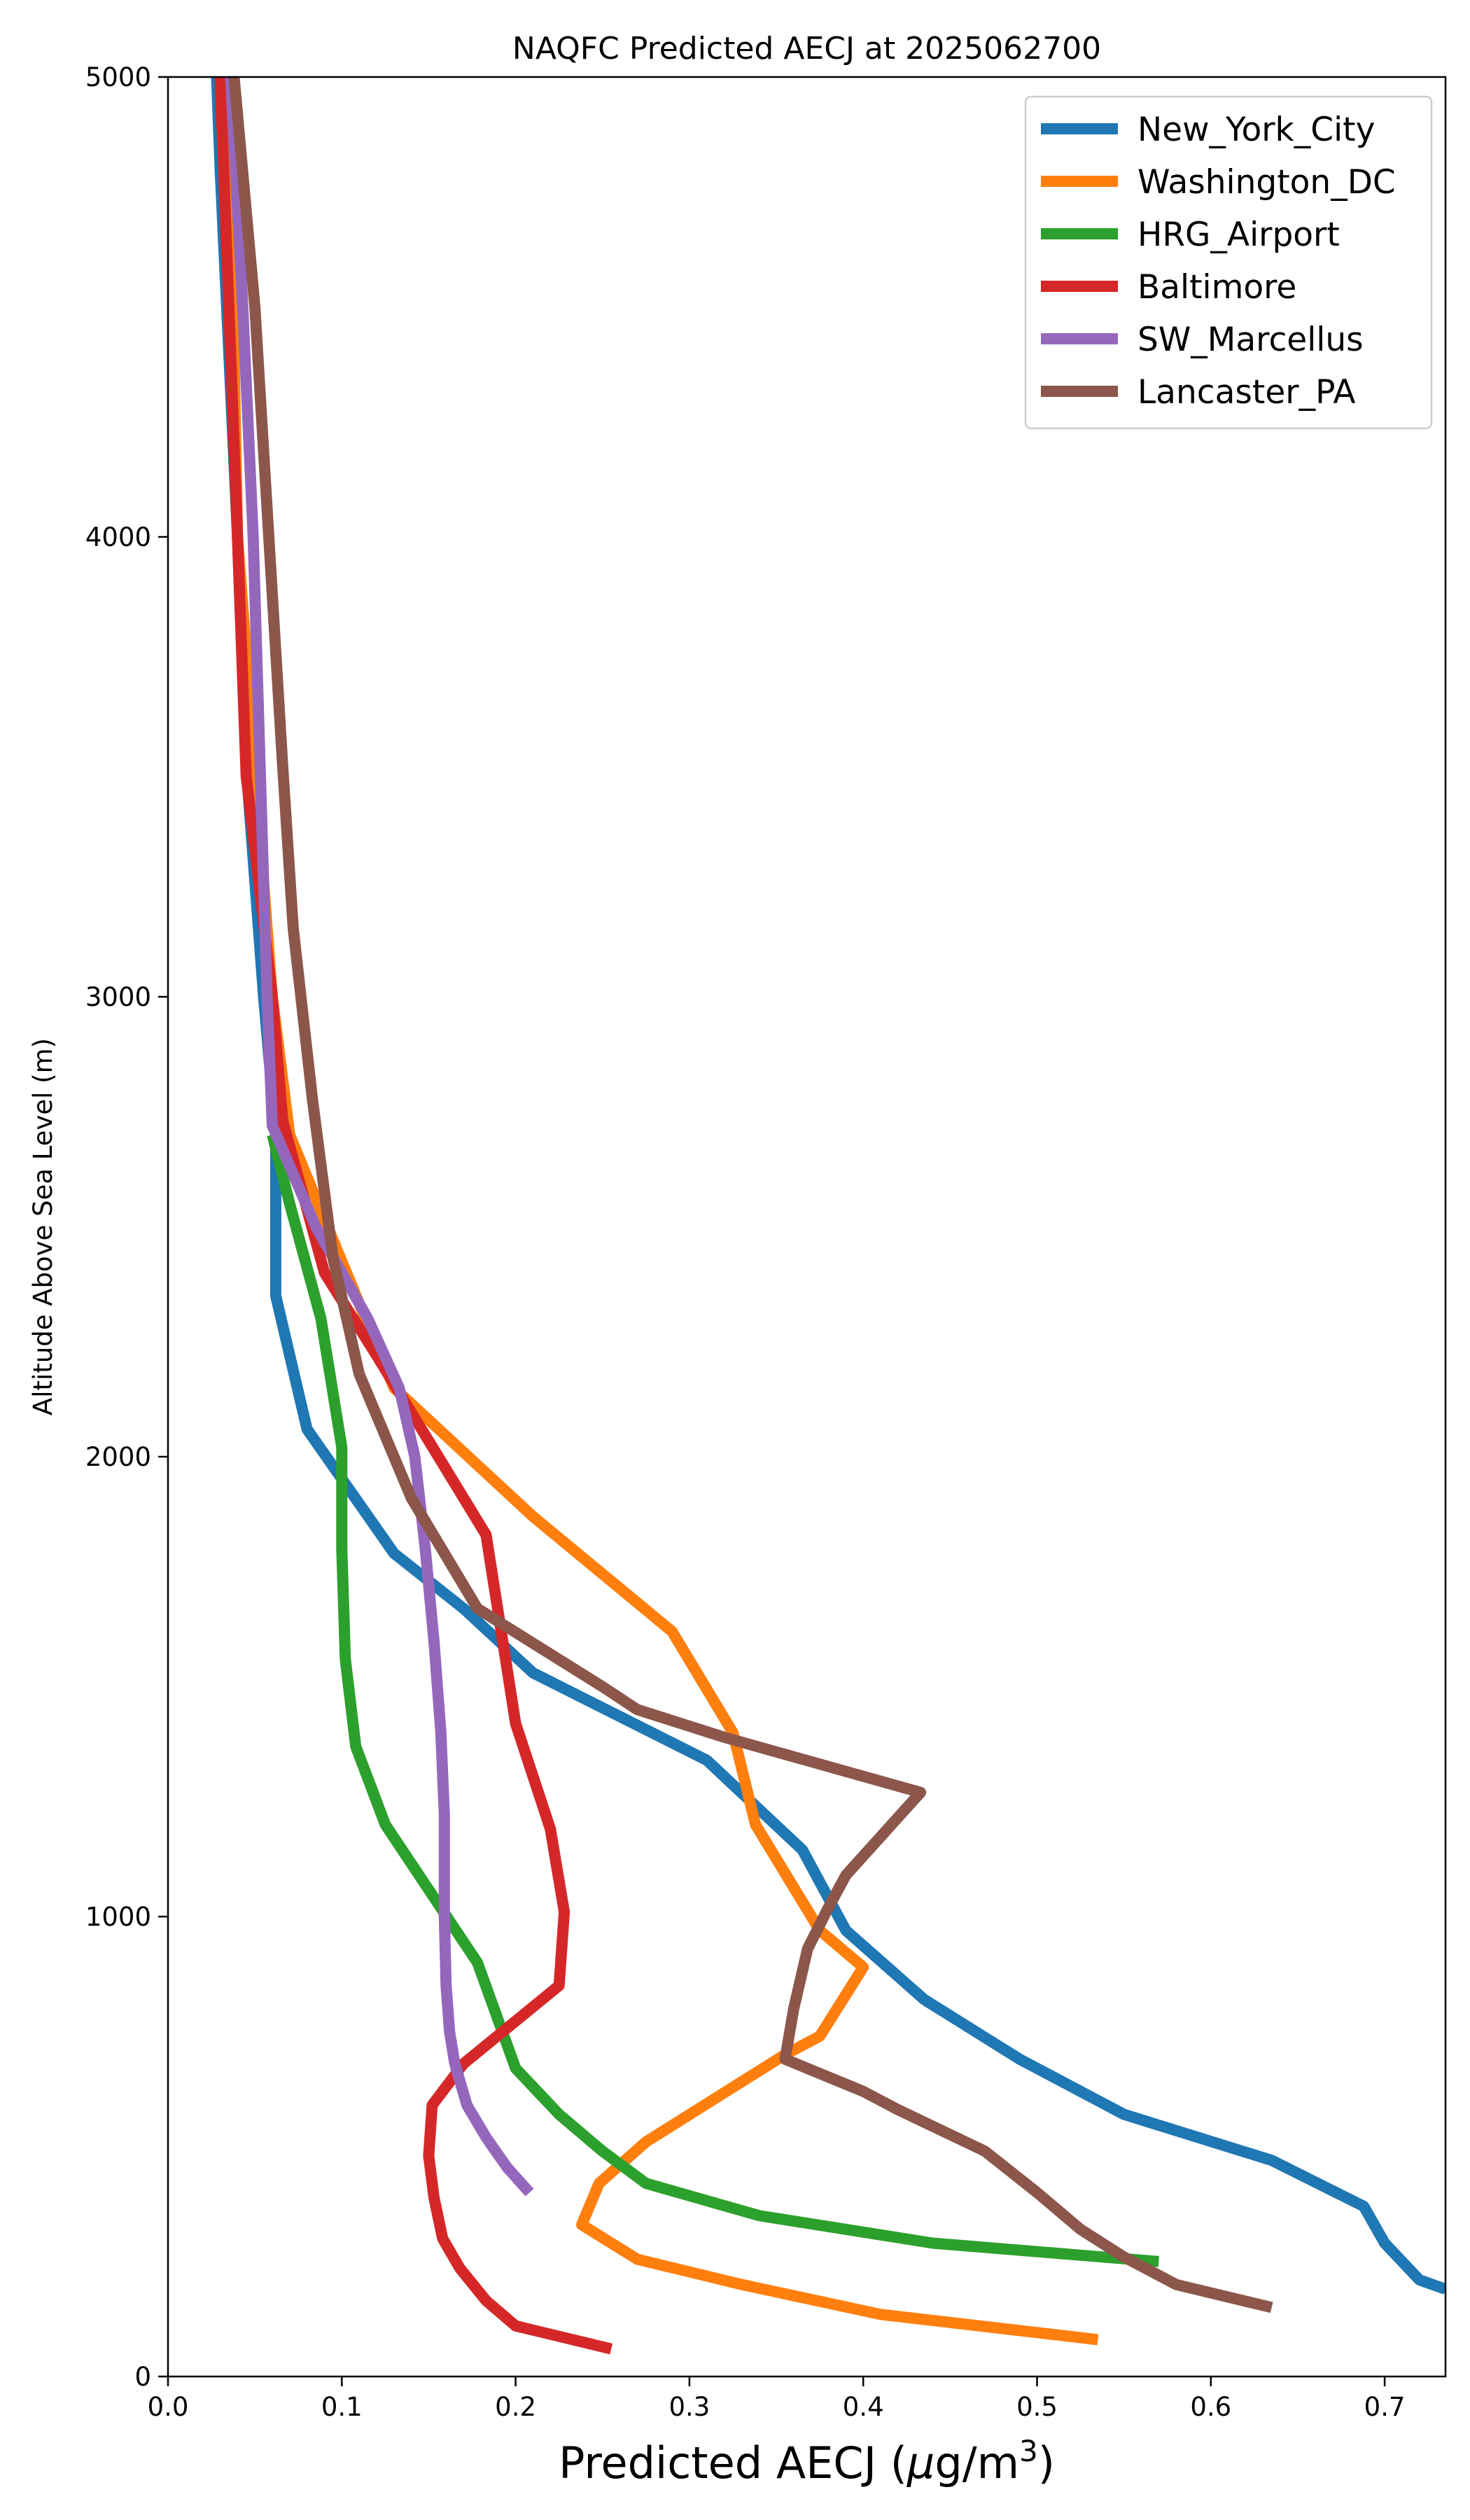 This screenshot has height=2520, width=1470. I want to click on x-tick-label: 0.1, so click(342, 2407).